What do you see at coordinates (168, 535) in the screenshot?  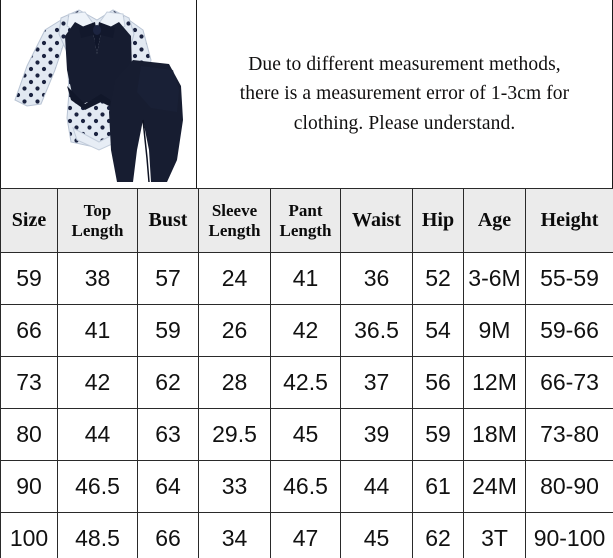 I see `cell-bust: 66` at bounding box center [168, 535].